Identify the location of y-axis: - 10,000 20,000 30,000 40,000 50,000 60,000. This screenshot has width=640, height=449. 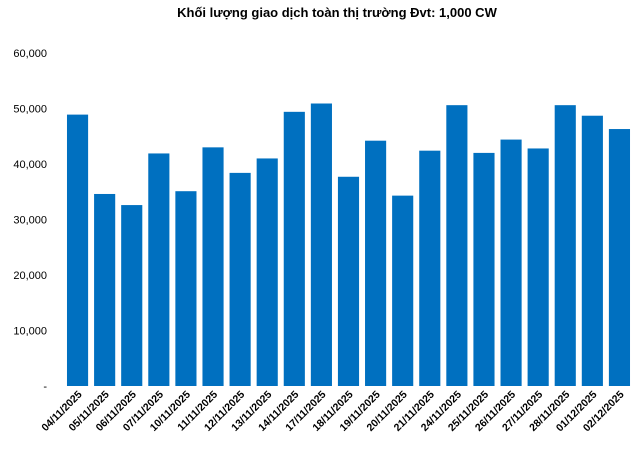
(30, 220).